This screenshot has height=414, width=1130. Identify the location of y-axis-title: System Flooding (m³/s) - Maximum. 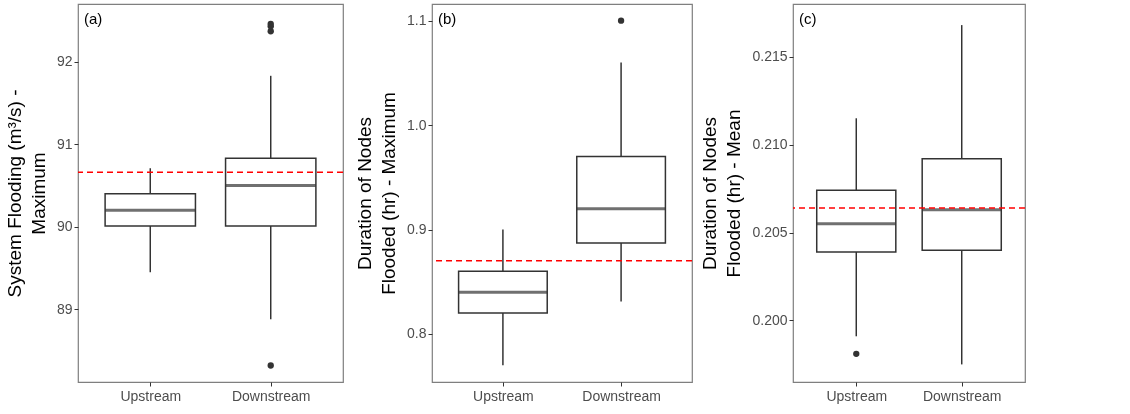
(26, 193).